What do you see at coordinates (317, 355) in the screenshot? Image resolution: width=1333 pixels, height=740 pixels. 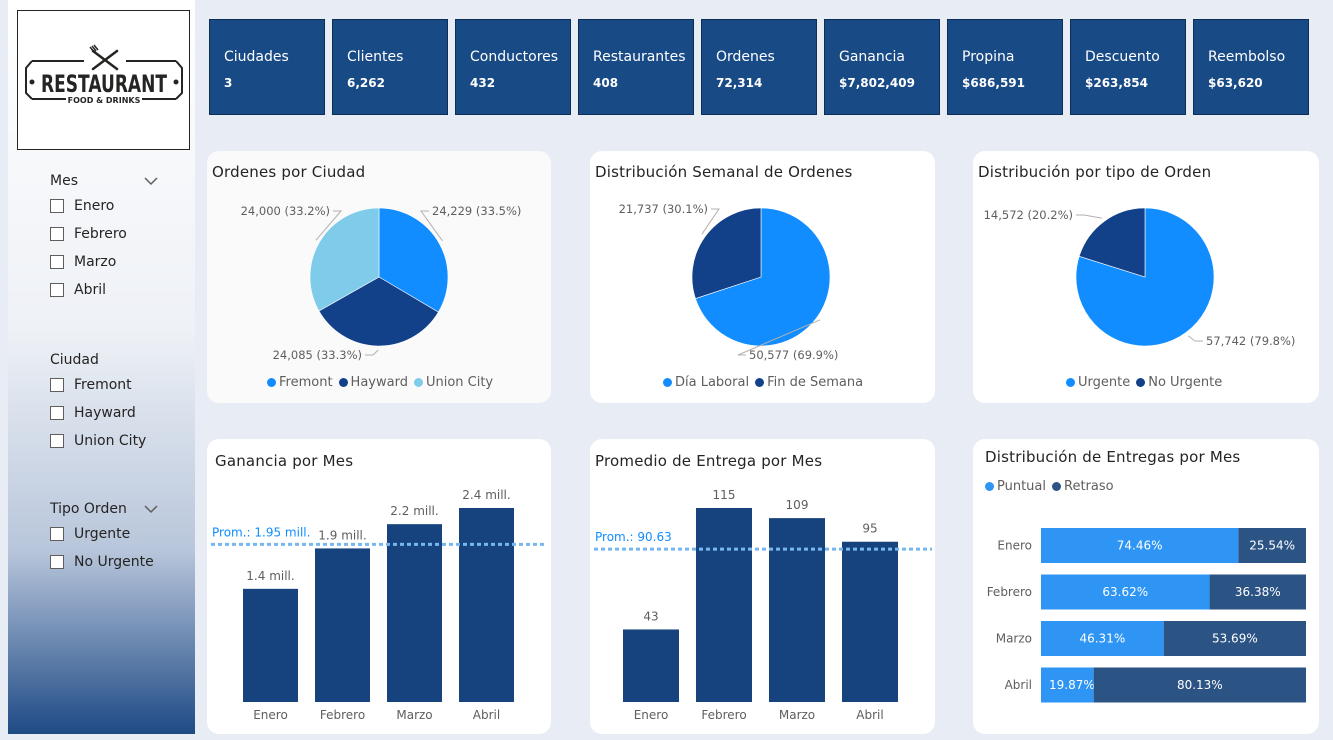 I see `pie-data-label: 24,085 (33.3%)` at bounding box center [317, 355].